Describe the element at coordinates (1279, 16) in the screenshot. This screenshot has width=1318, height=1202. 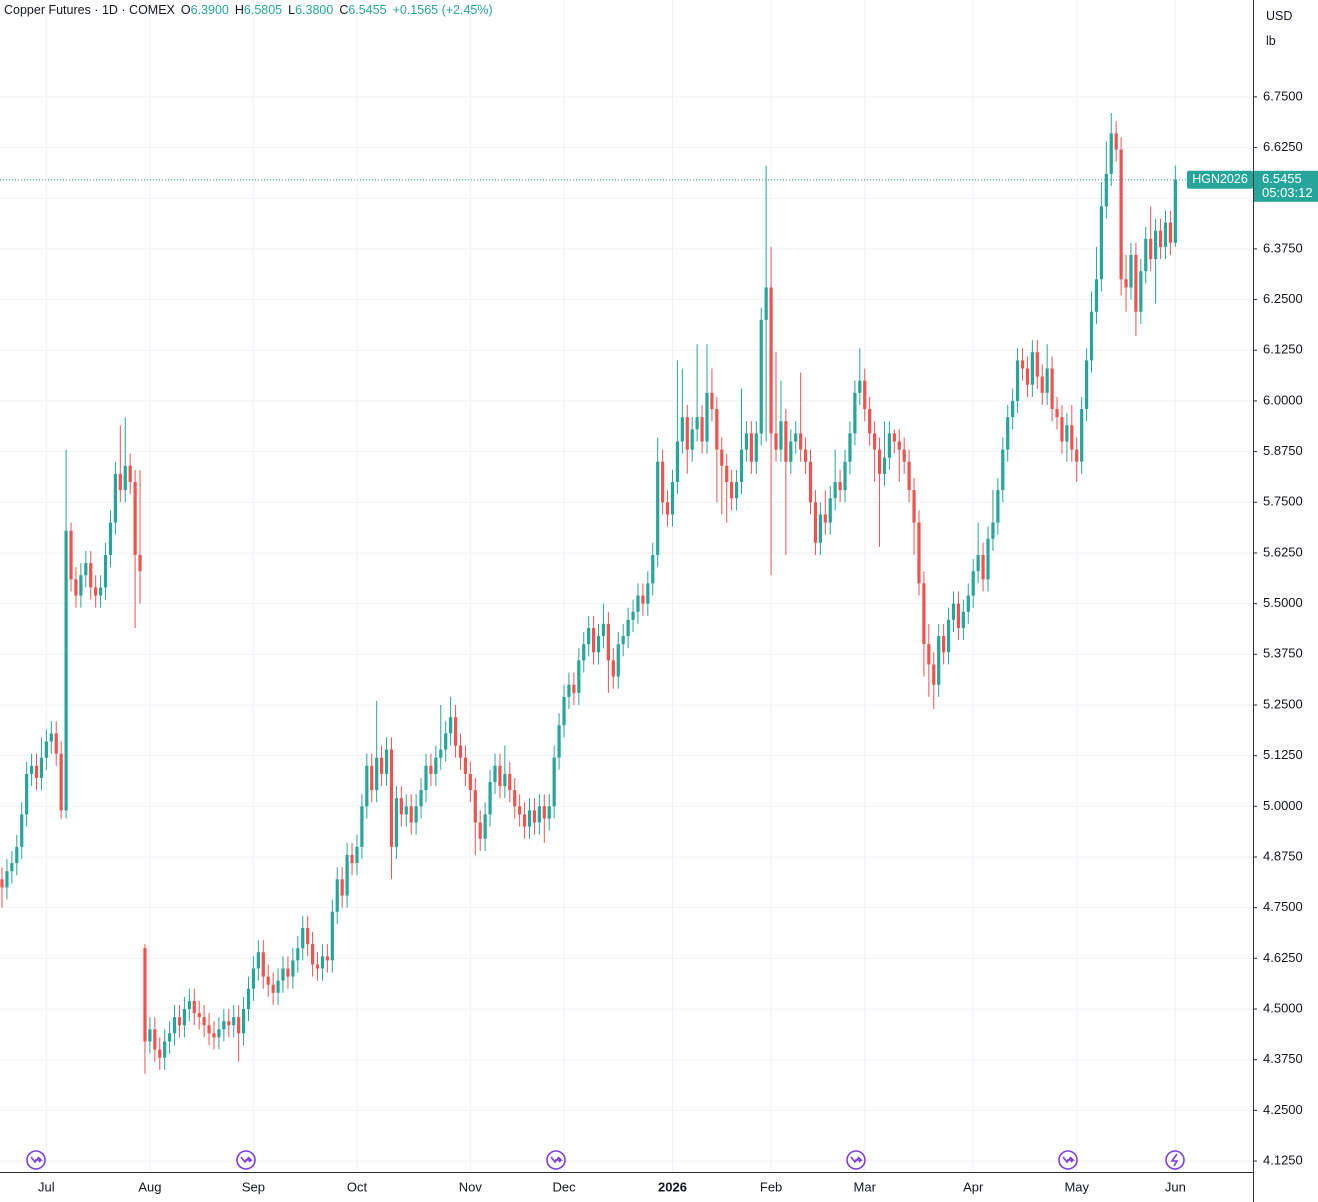
I see `currency: USD` at that location.